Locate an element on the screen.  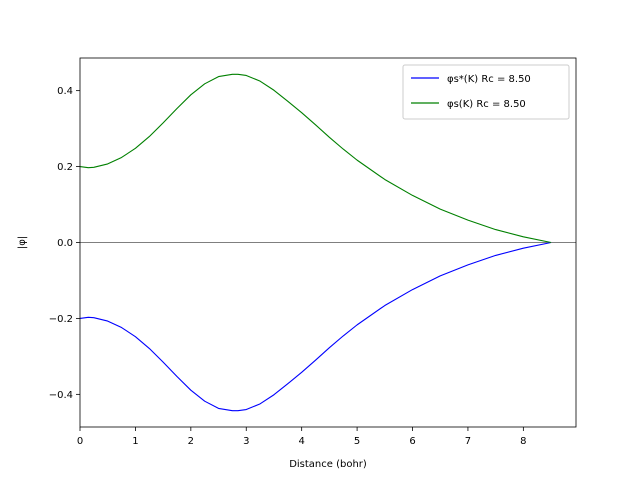
x-tick-label: 0 is located at coordinates (80, 441).